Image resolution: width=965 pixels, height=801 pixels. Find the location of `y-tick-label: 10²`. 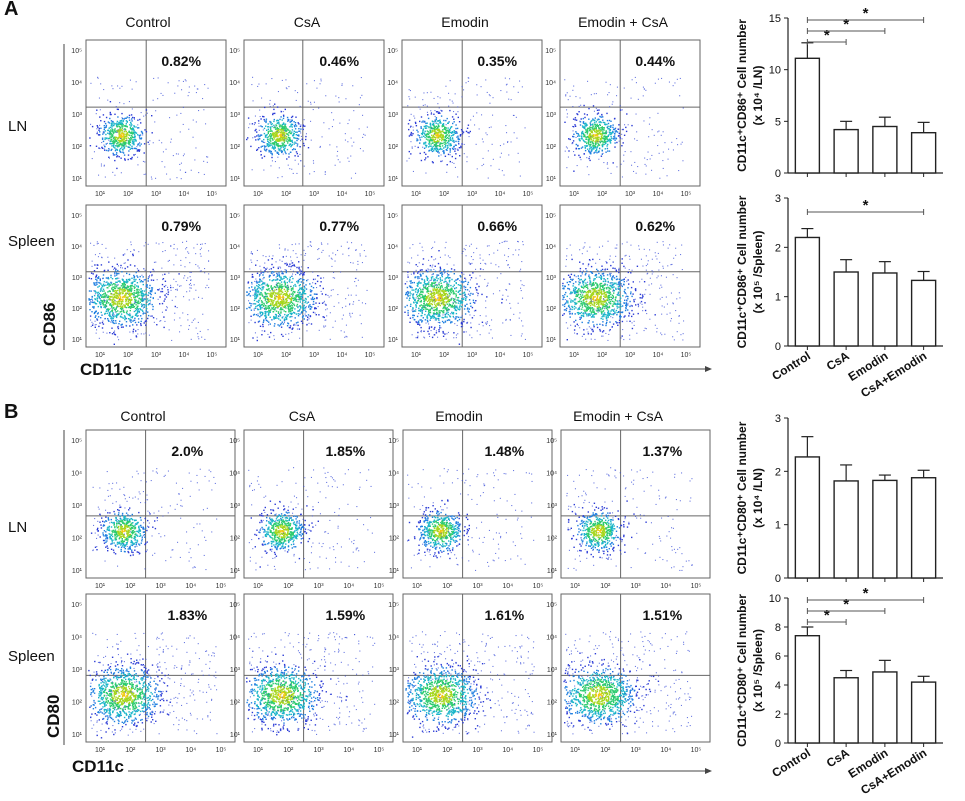

y-tick-label: 10² is located at coordinates (551, 147).